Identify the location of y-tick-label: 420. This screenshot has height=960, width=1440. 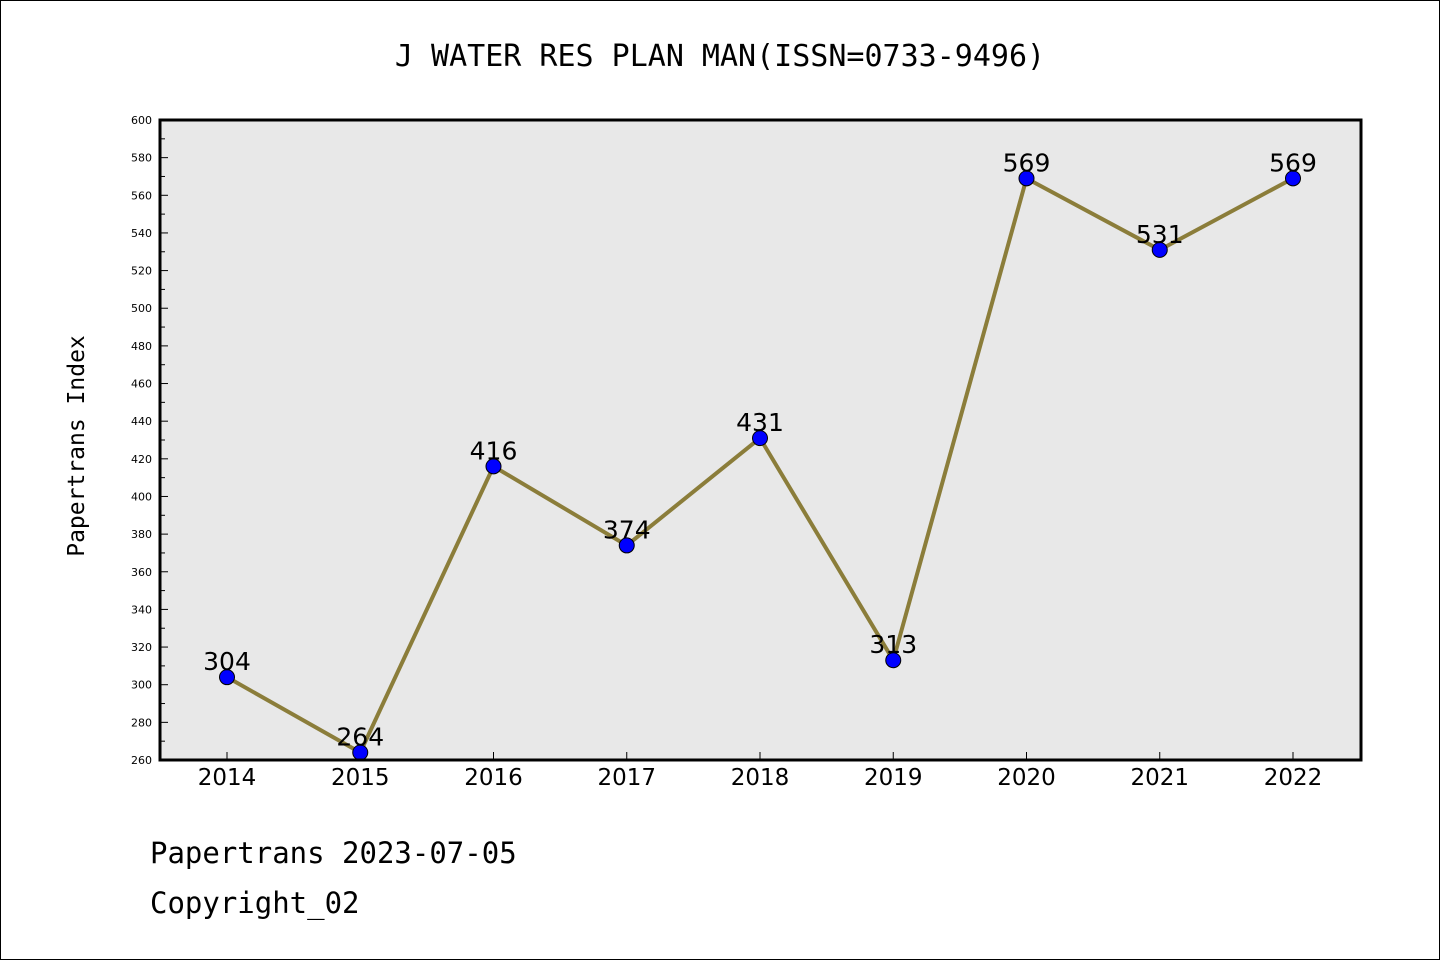
(141, 459).